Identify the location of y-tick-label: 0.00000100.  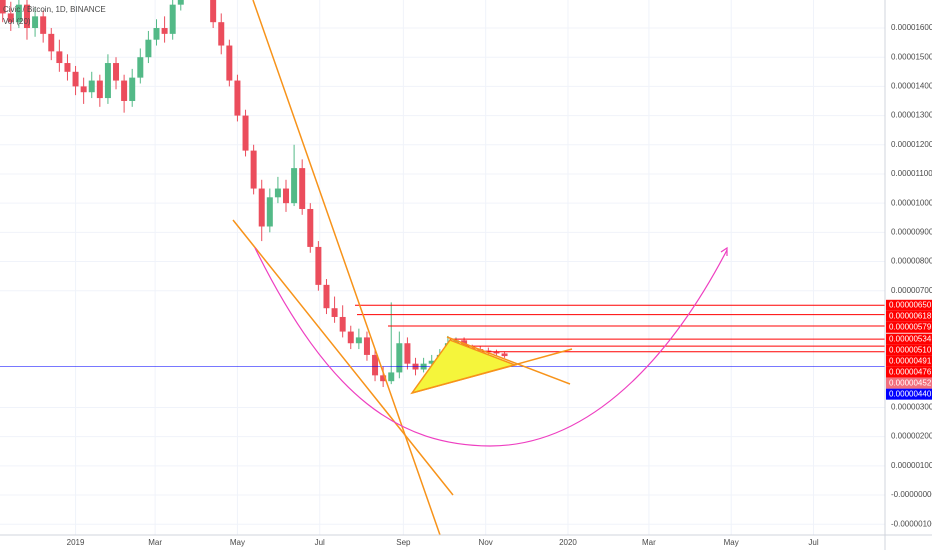
(911, 465).